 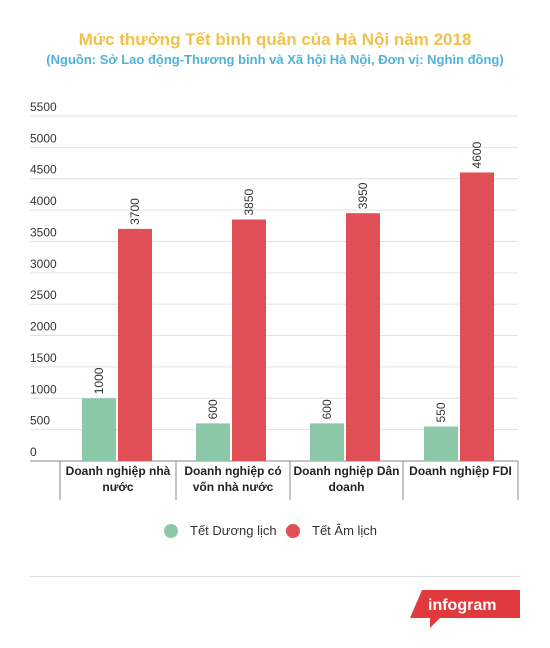 What do you see at coordinates (441, 412) in the screenshot?
I see `data-label: 550` at bounding box center [441, 412].